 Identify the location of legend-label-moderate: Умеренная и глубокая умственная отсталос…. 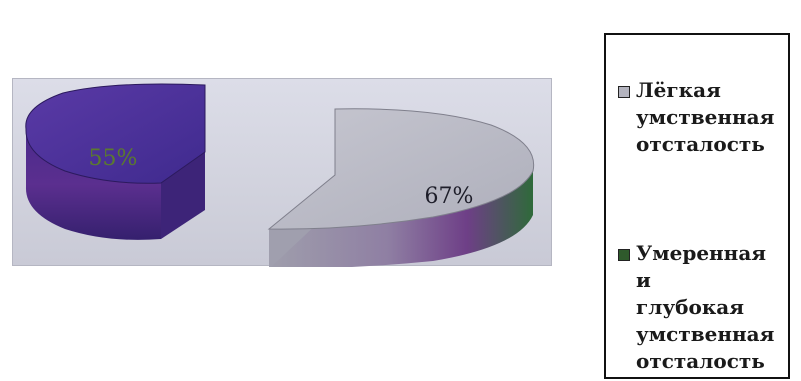
(705, 307).